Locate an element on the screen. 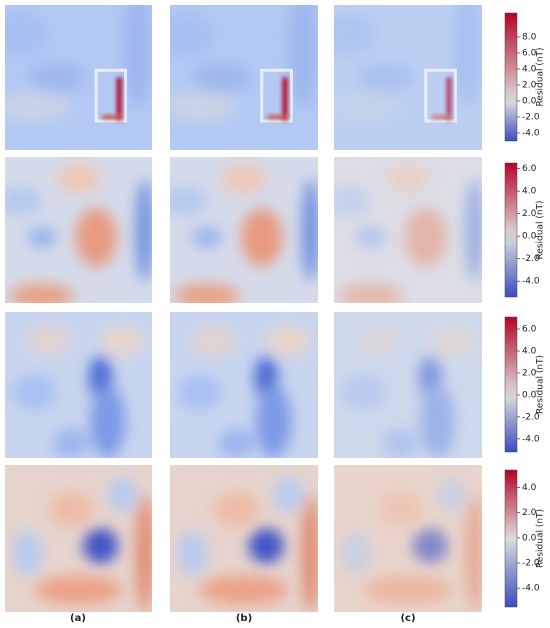 The width and height of the screenshot is (550, 628). colorbar-tick-label: 6.0 is located at coordinates (529, 330).